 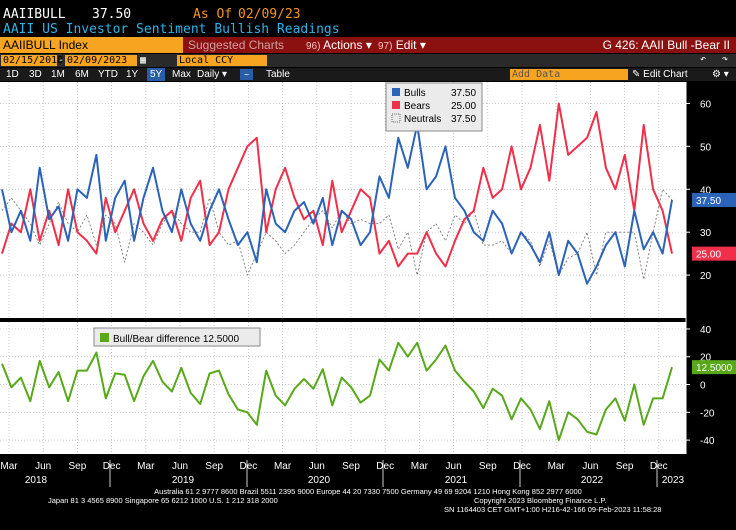 I want to click on period-1m: 1M, so click(x=58, y=74).